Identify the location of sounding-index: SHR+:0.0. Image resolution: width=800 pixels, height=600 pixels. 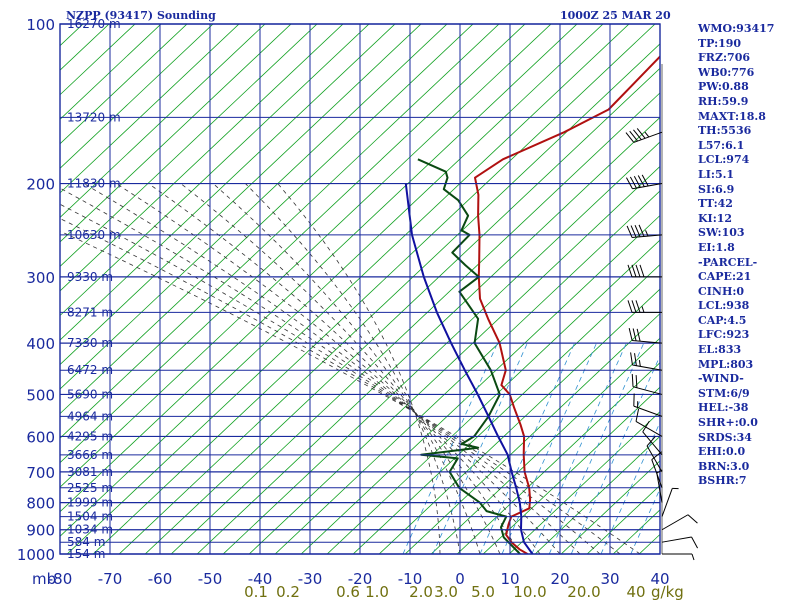
(728, 423).